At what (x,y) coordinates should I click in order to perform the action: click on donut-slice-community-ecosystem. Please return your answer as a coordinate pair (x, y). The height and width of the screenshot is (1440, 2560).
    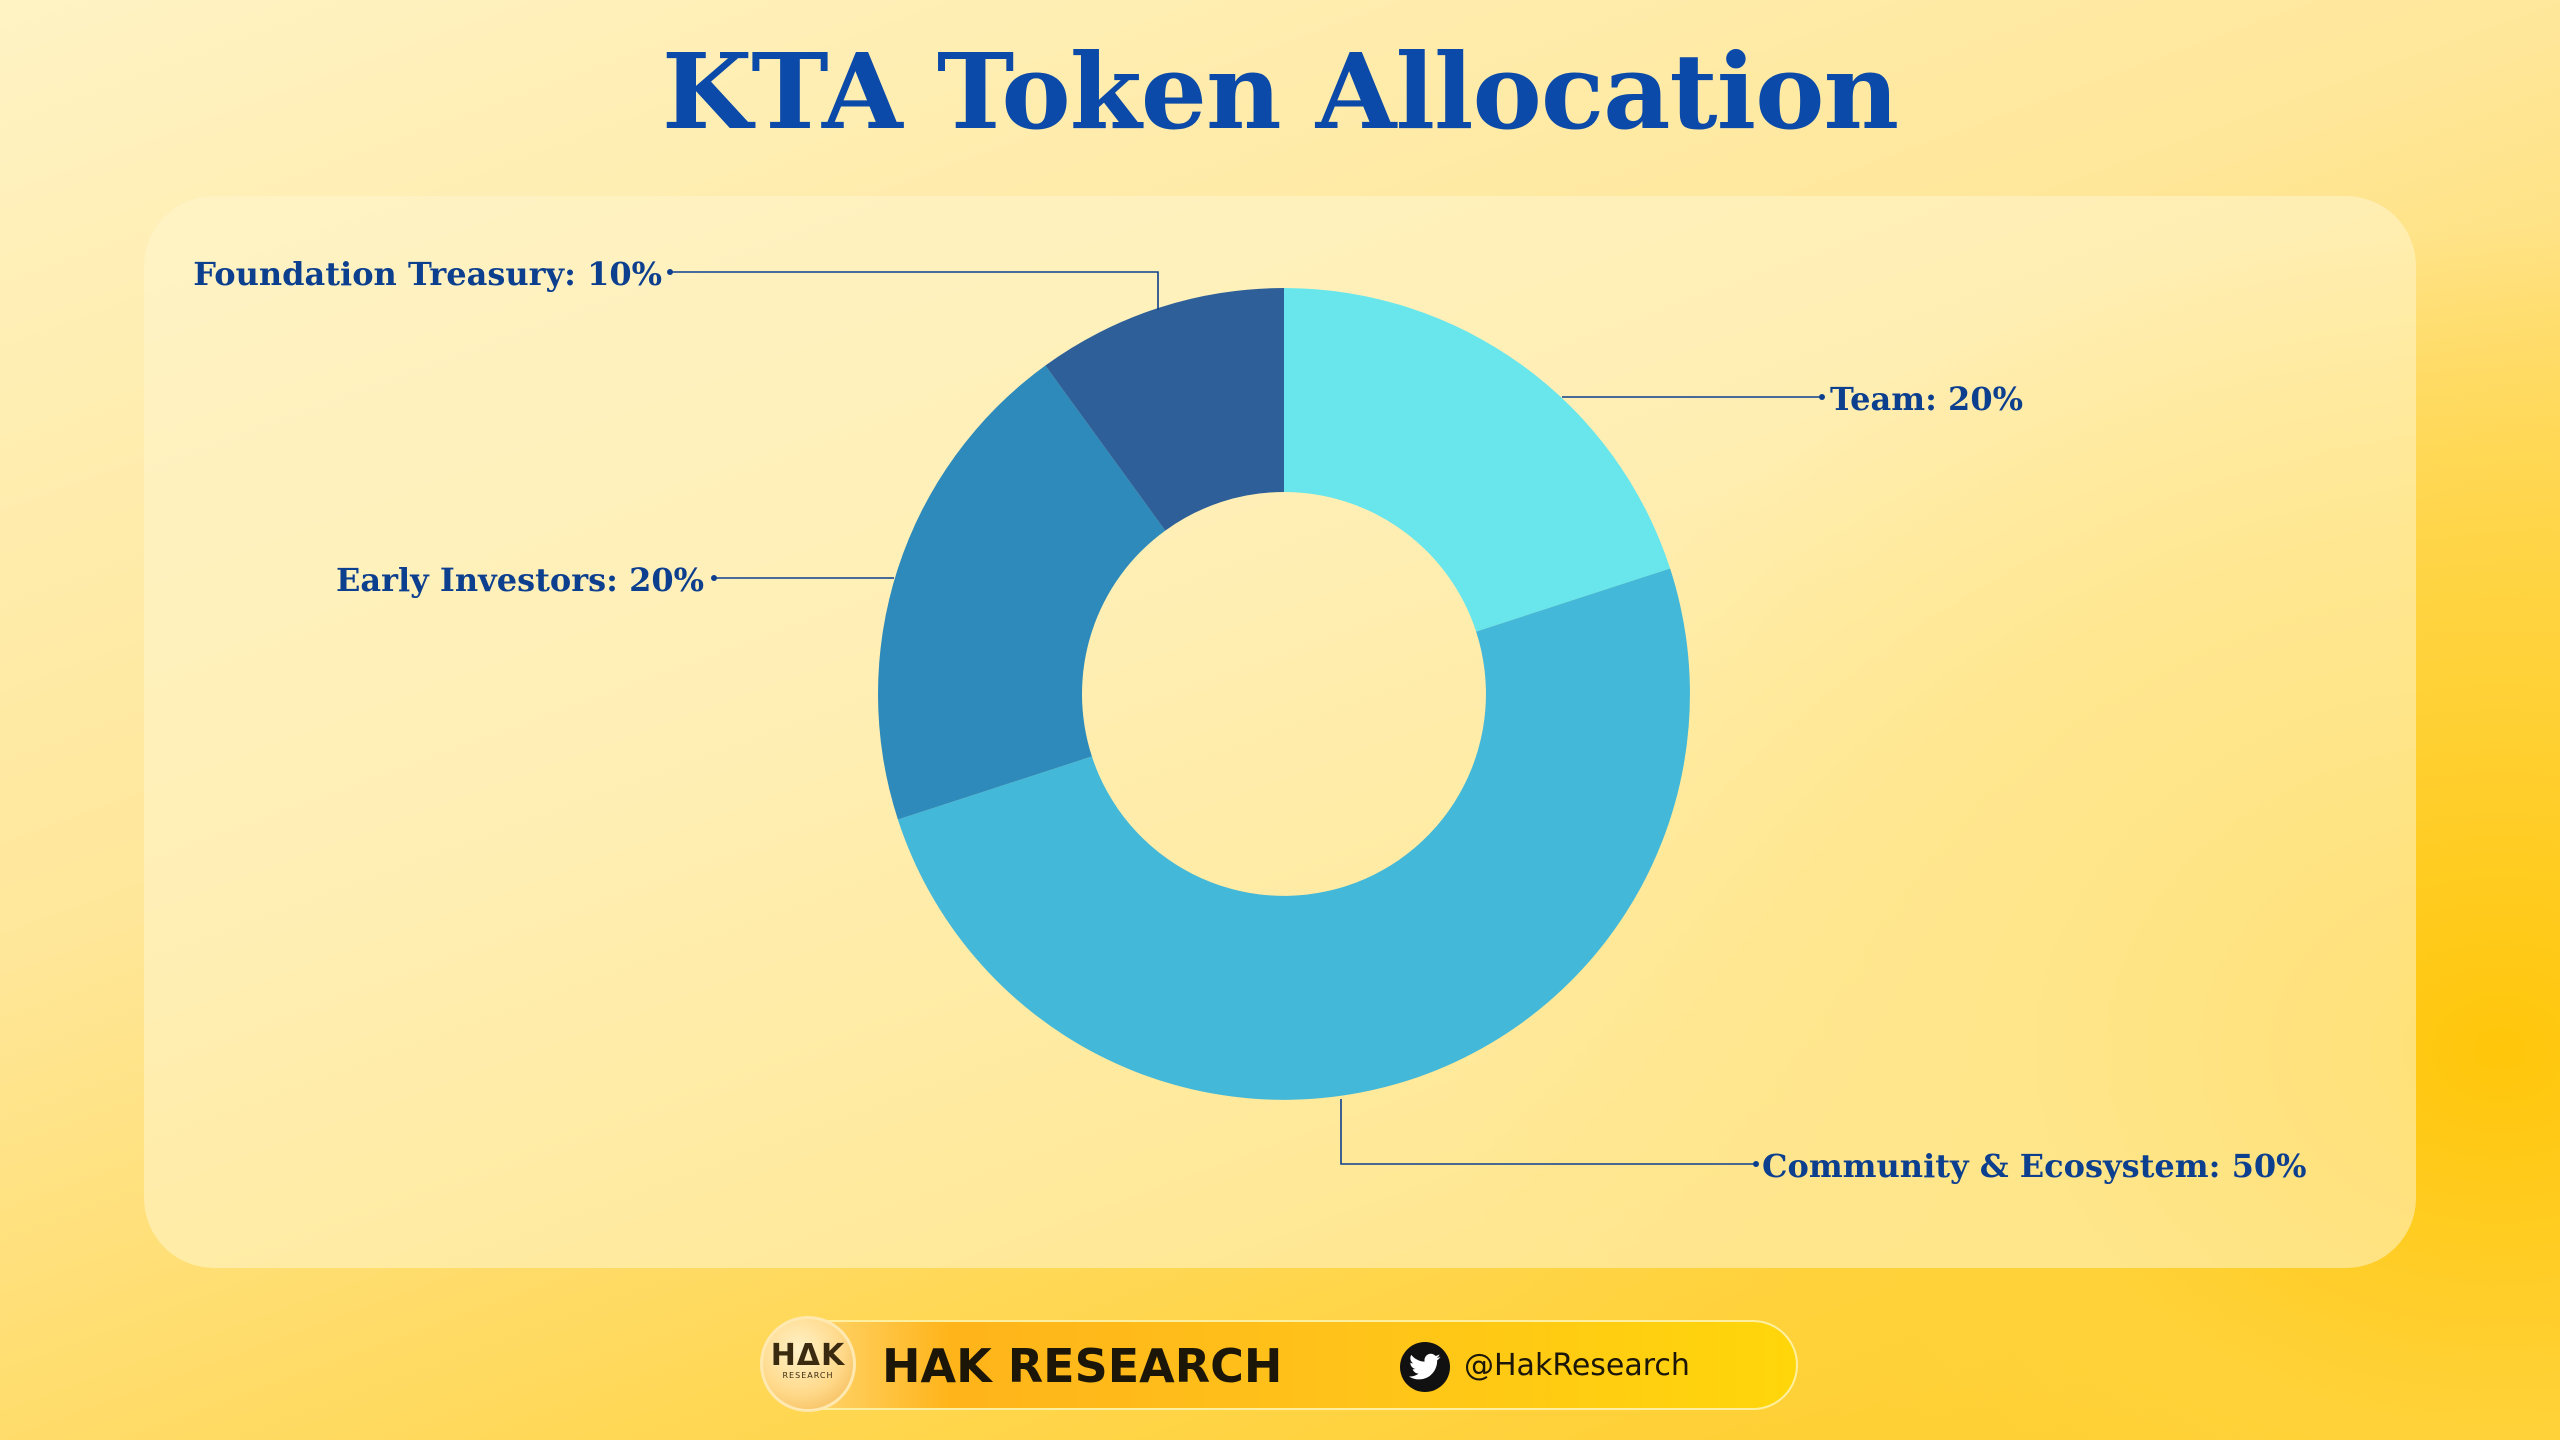
    Looking at the image, I should click on (1293, 834).